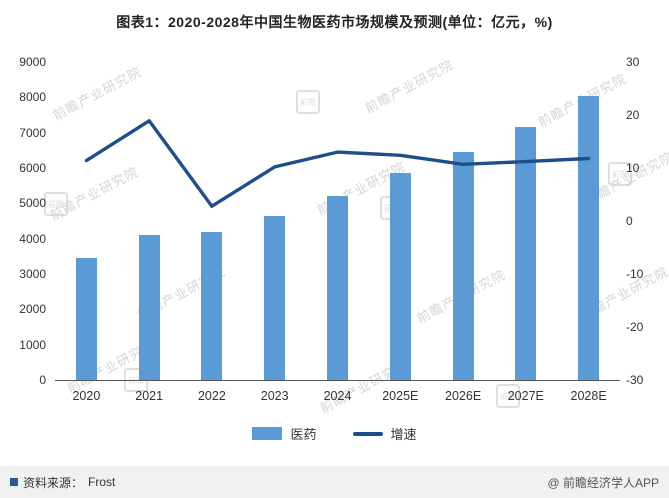 The image size is (669, 498). Describe the element at coordinates (86, 396) in the screenshot. I see `x-label-2020: 2020` at that location.